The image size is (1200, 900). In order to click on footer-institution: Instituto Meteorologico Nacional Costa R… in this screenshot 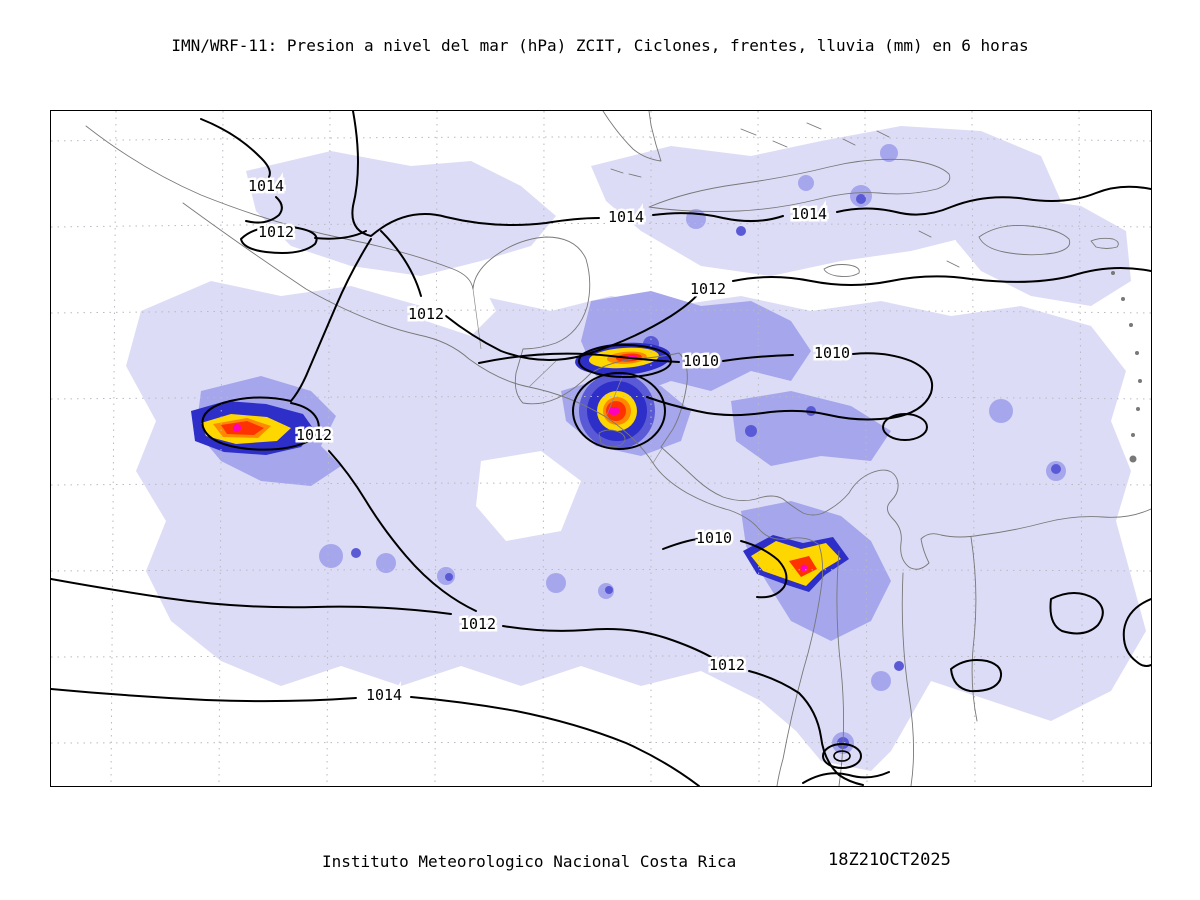, I will do `click(529, 861)`.